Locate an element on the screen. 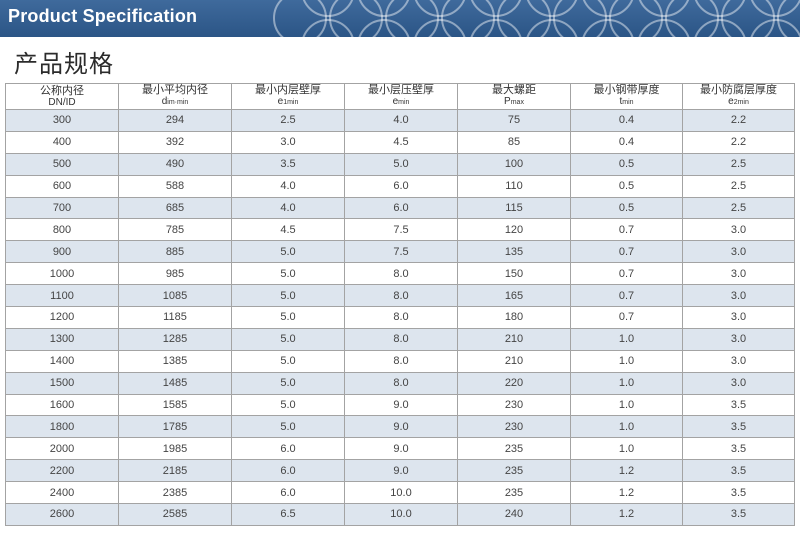  column-header-label: 最小钢带厚度 is located at coordinates (626, 90).